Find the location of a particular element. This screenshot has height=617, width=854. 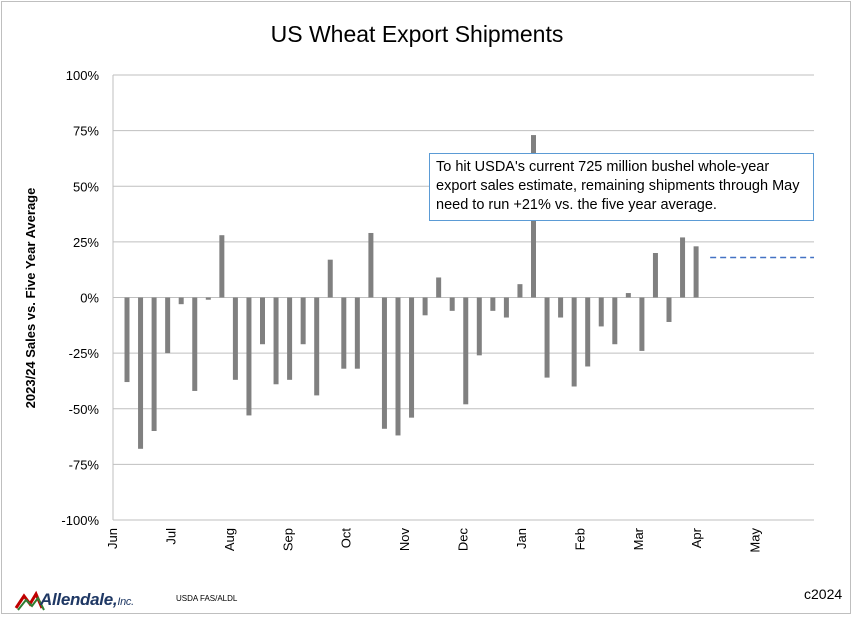

y-tick-label: -25% is located at coordinates (84, 353).